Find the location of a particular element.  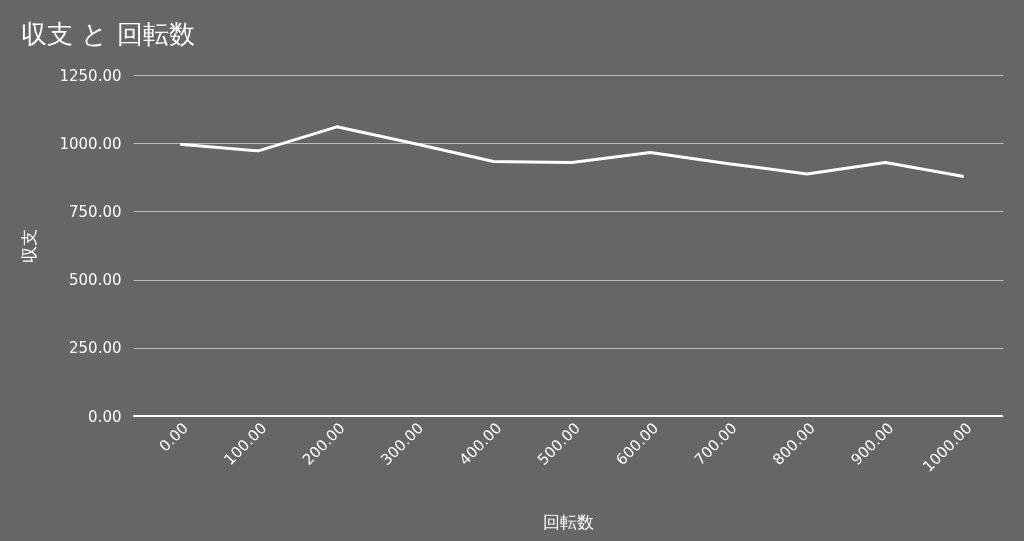

line-series is located at coordinates (572, 151).